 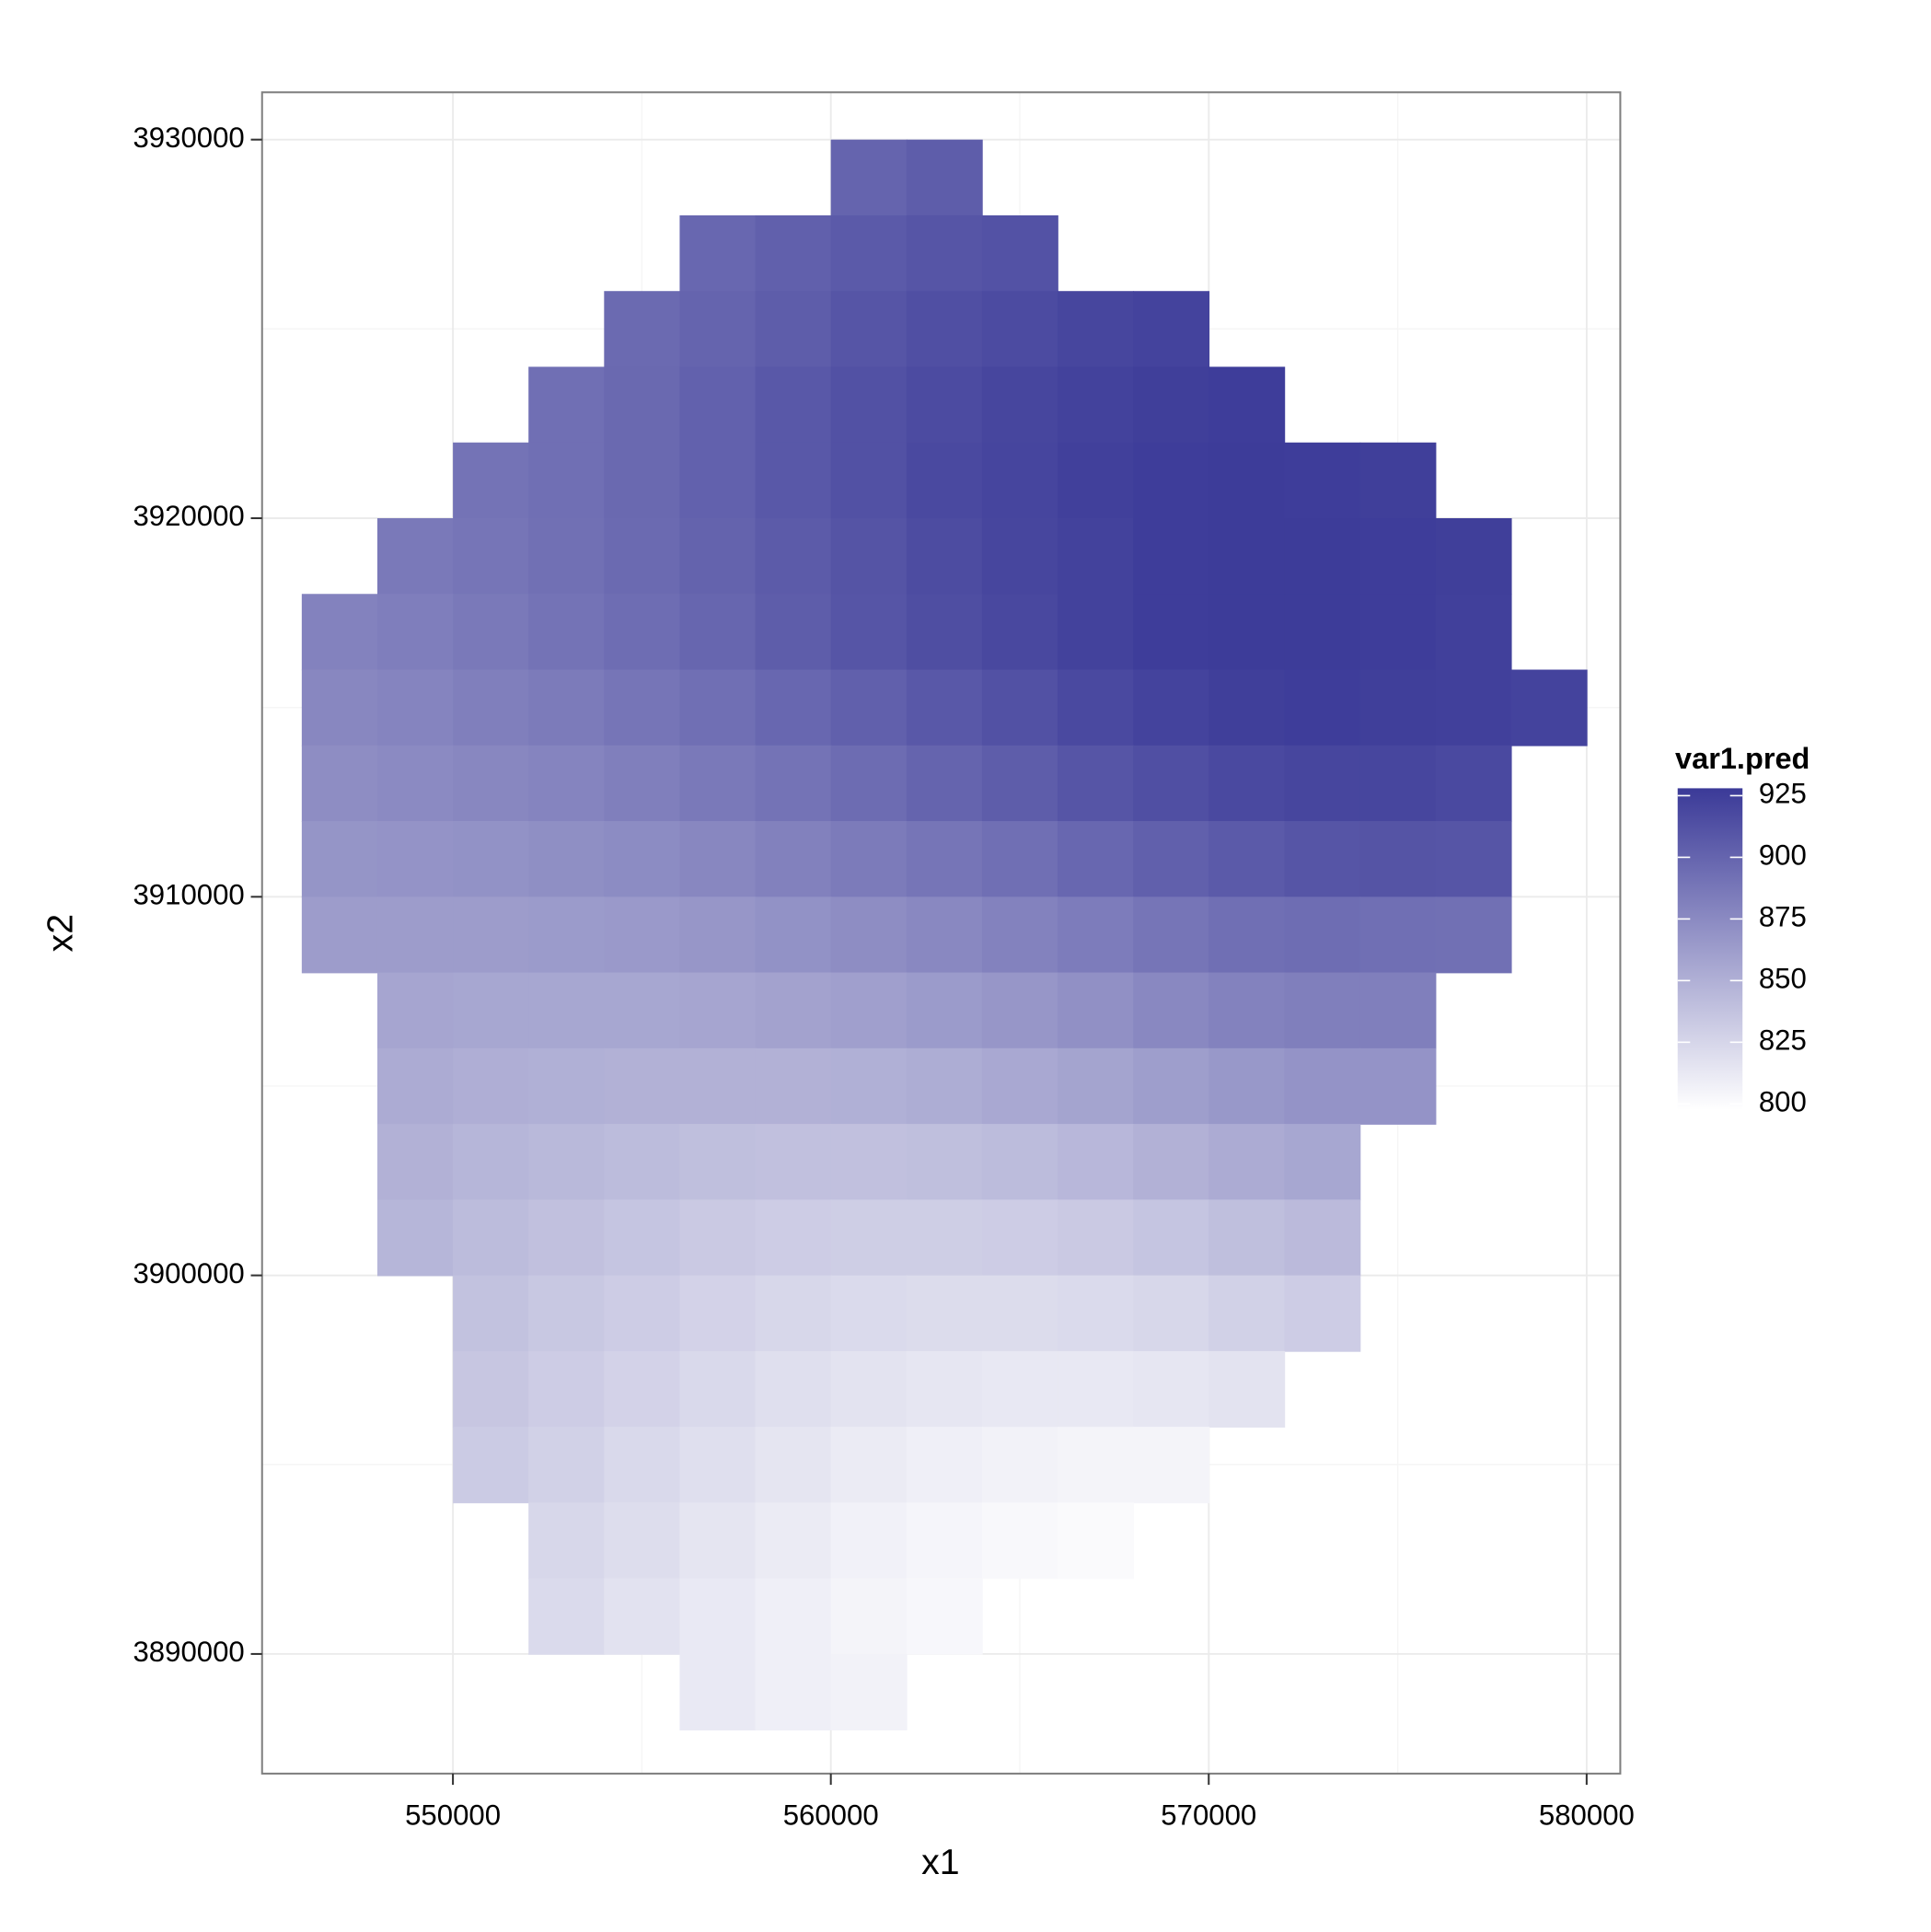 I want to click on y-tick-label: 3910000, so click(x=189, y=895).